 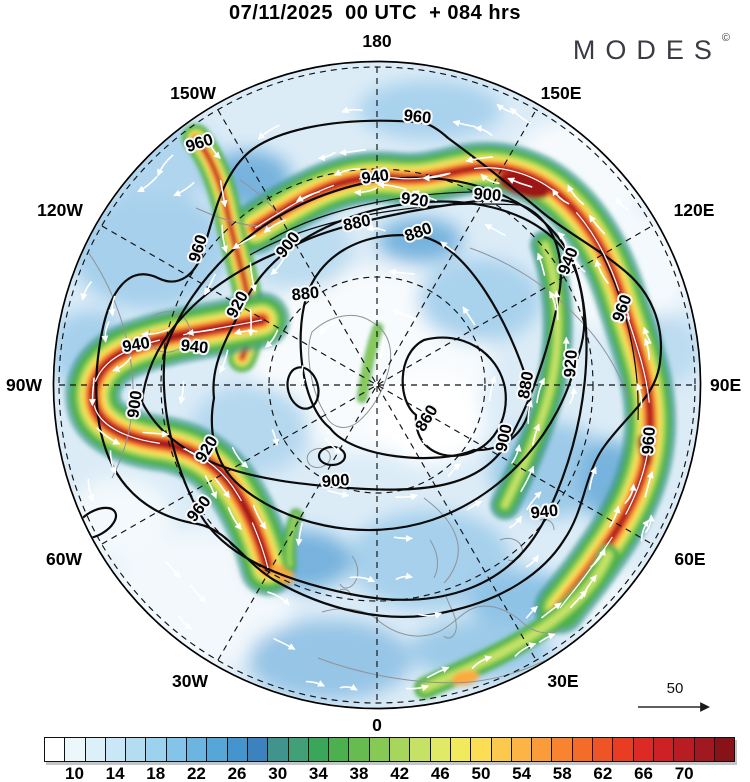 What do you see at coordinates (115, 773) in the screenshot?
I see `colorbar-tick-label: 14` at bounding box center [115, 773].